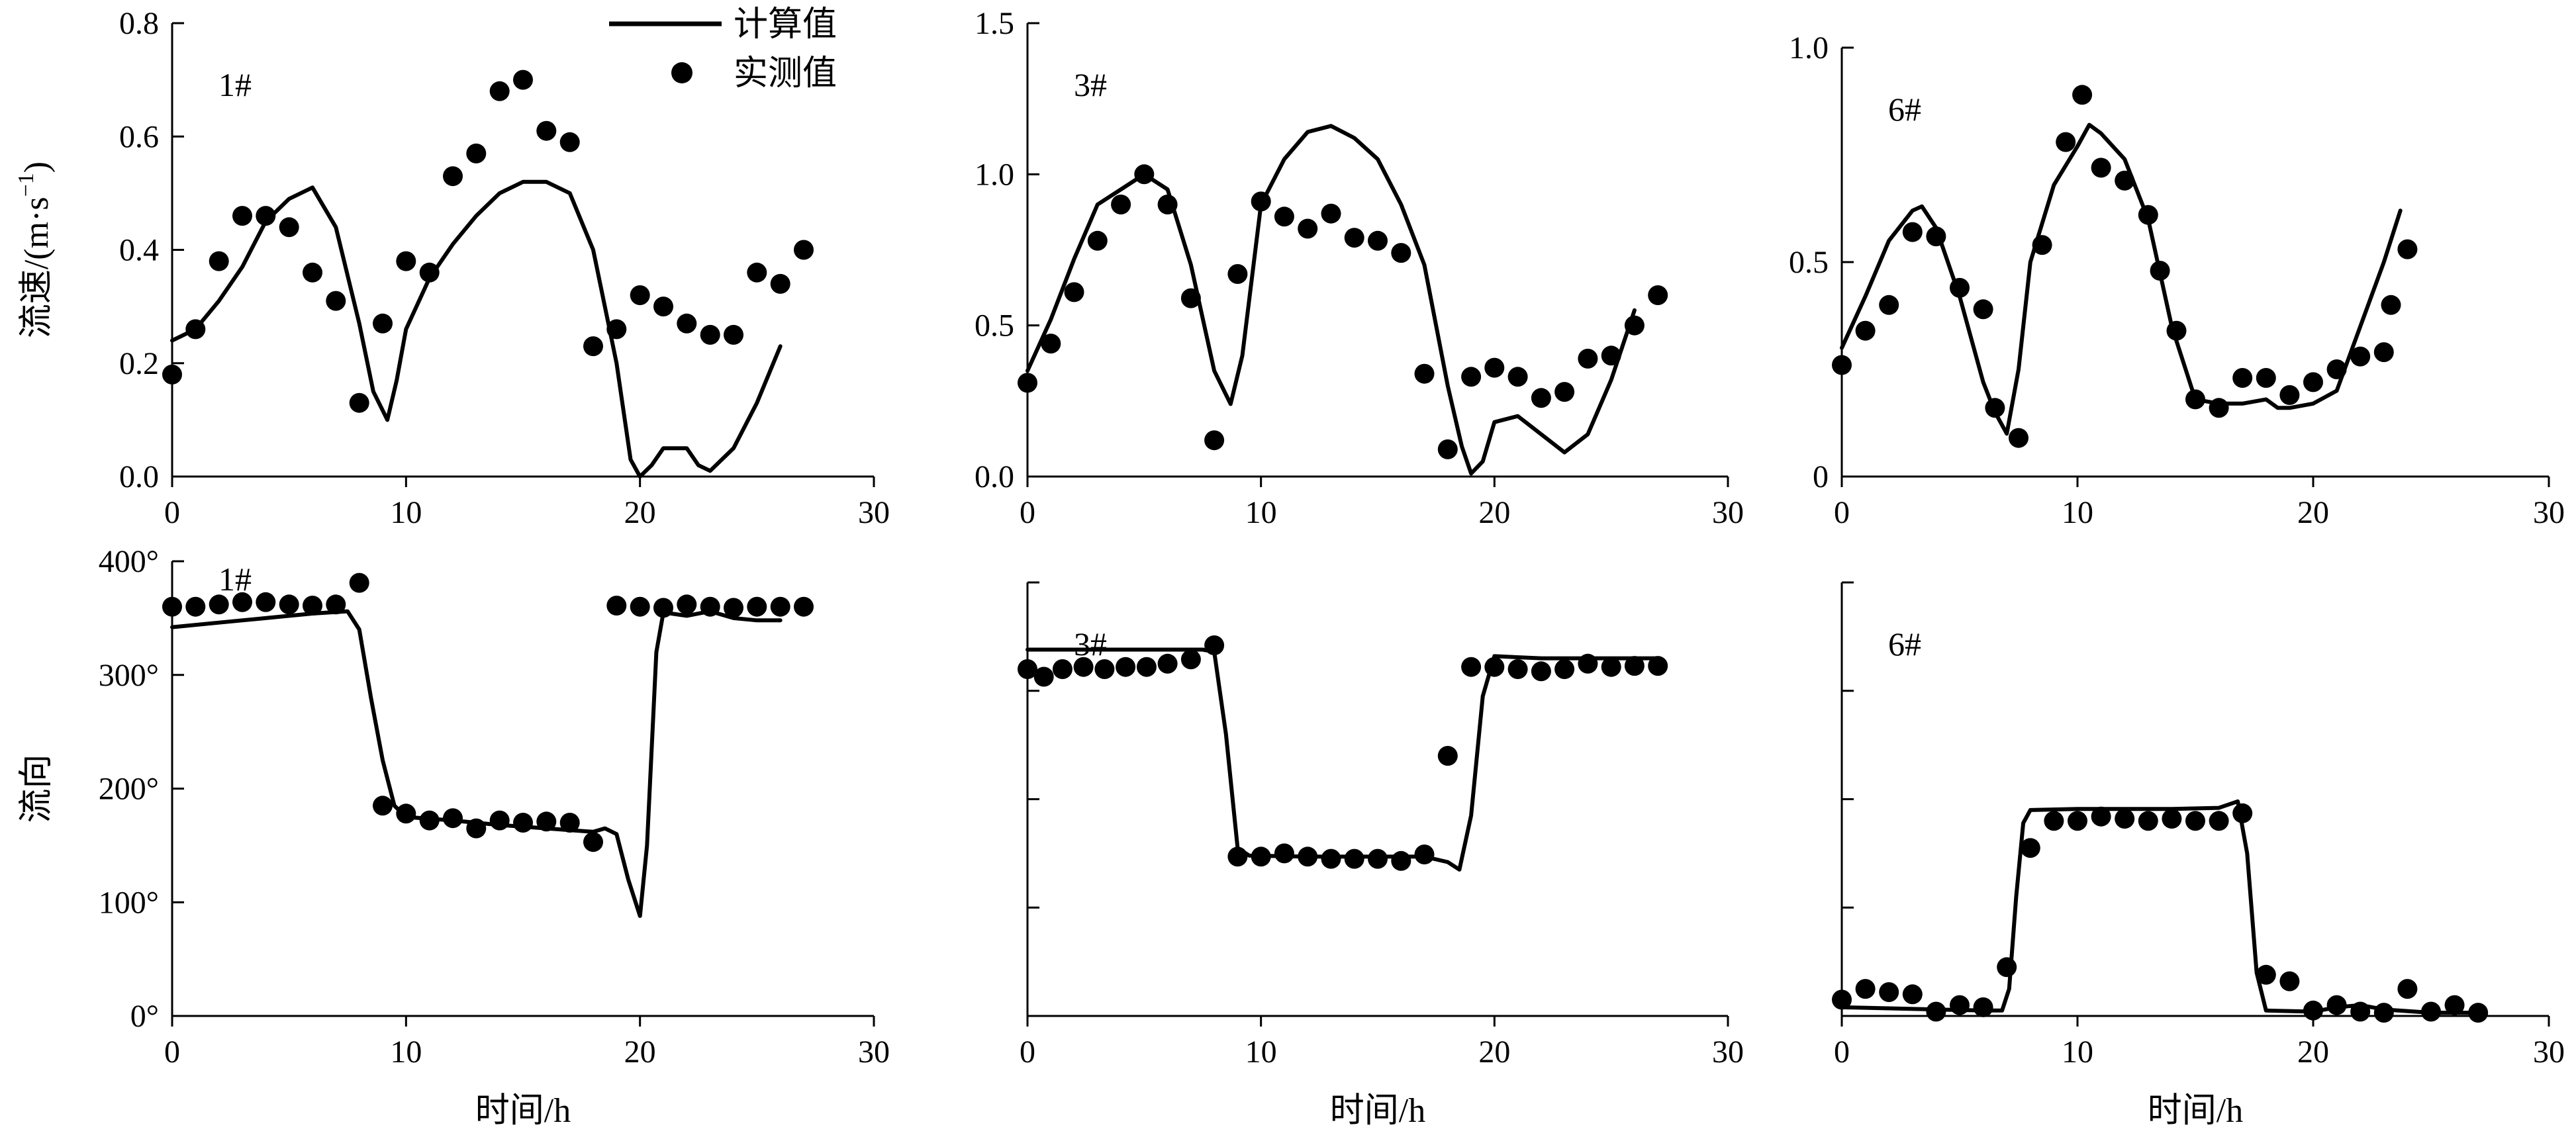  Describe the element at coordinates (139, 23) in the screenshot. I see `y-tick-label: 0.8` at that location.